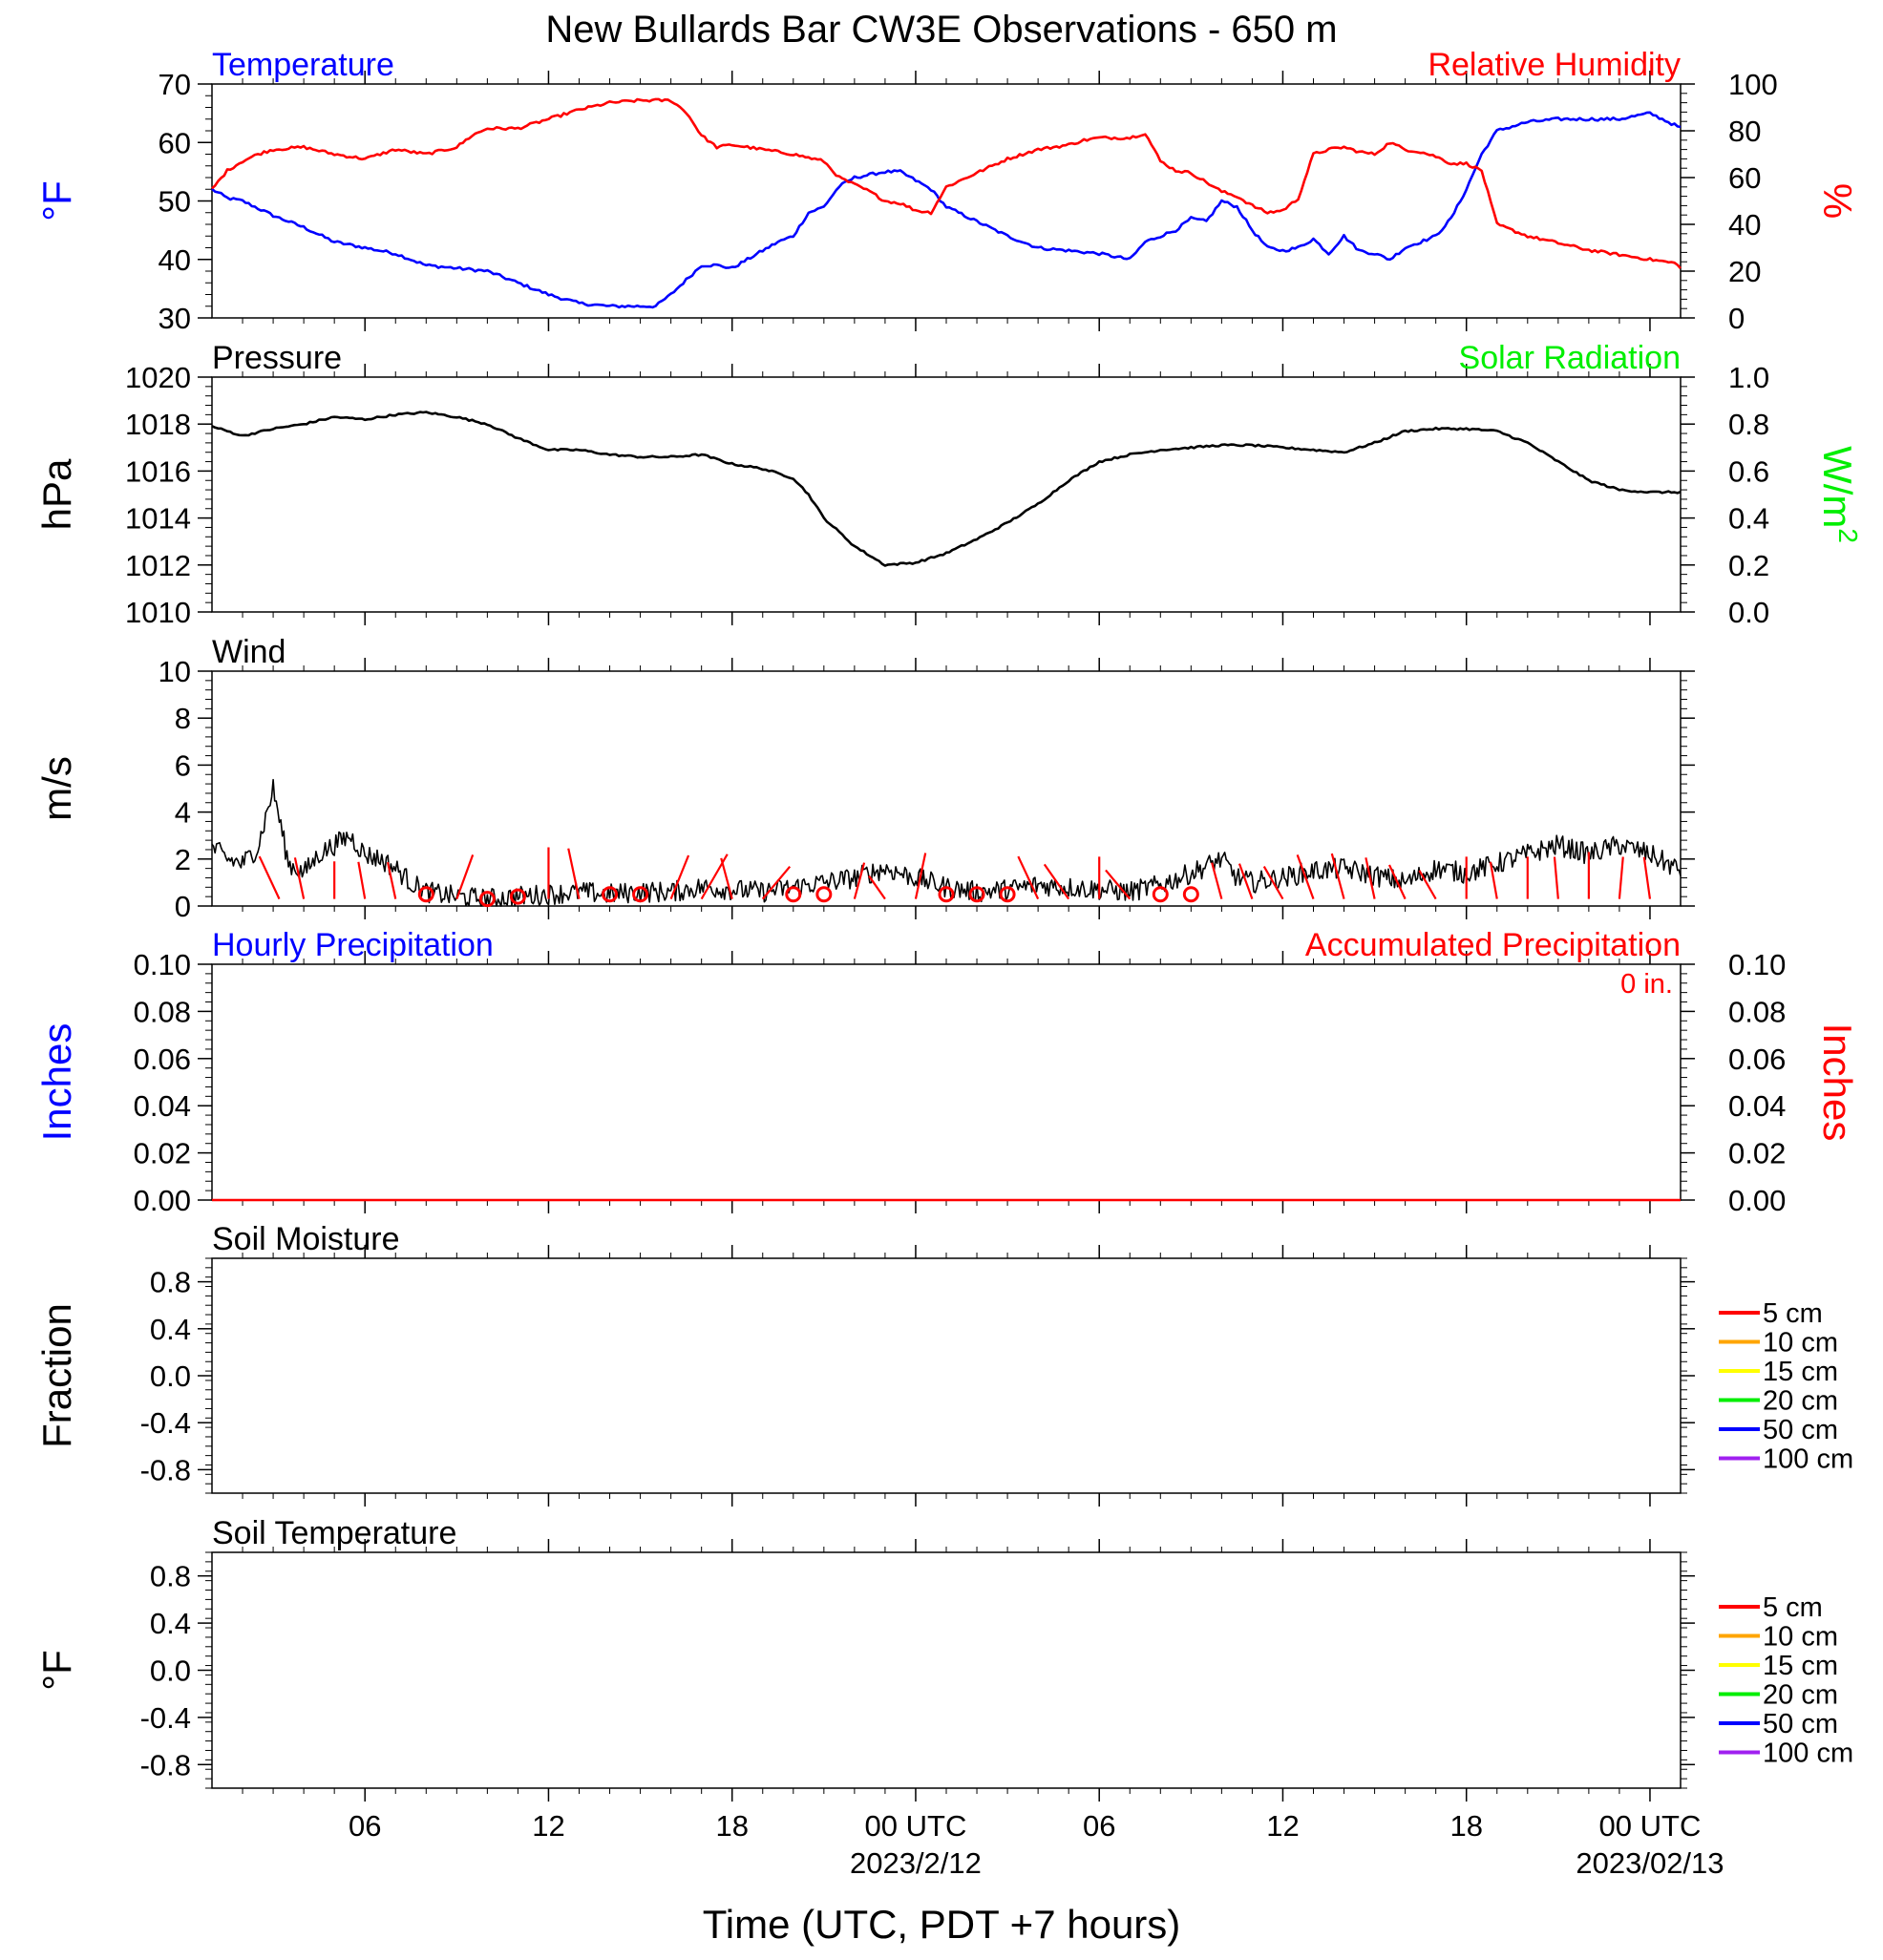 The height and width of the screenshot is (1960, 1883). Describe the element at coordinates (1800, 1343) in the screenshot. I see `legend-label: 10 cm` at that location.